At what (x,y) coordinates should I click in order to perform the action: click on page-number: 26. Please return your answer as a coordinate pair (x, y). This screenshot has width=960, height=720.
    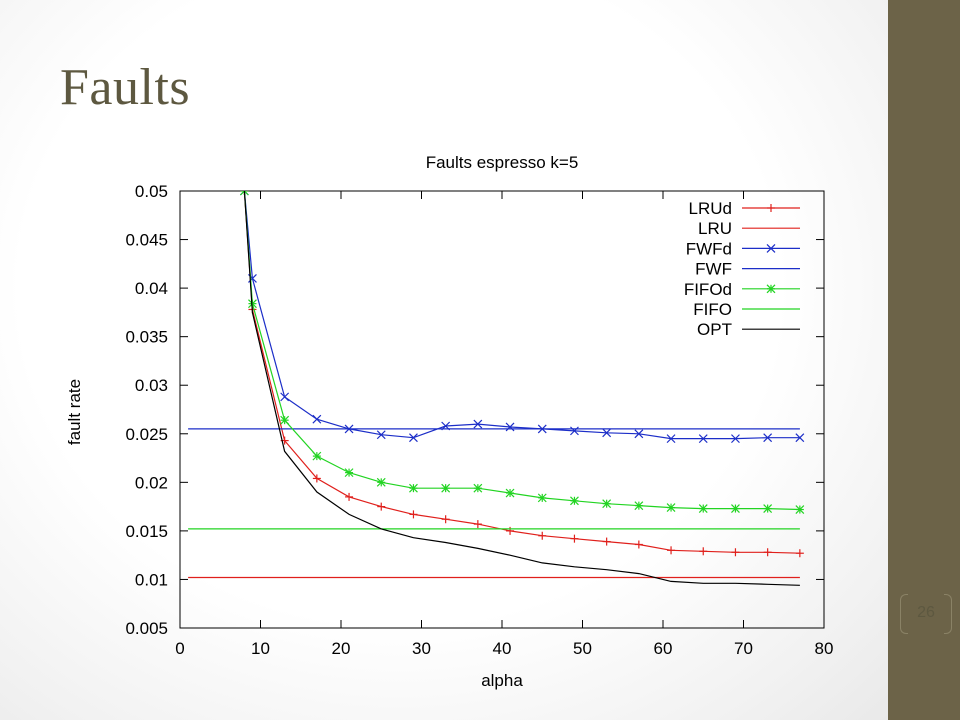
    Looking at the image, I should click on (926, 612).